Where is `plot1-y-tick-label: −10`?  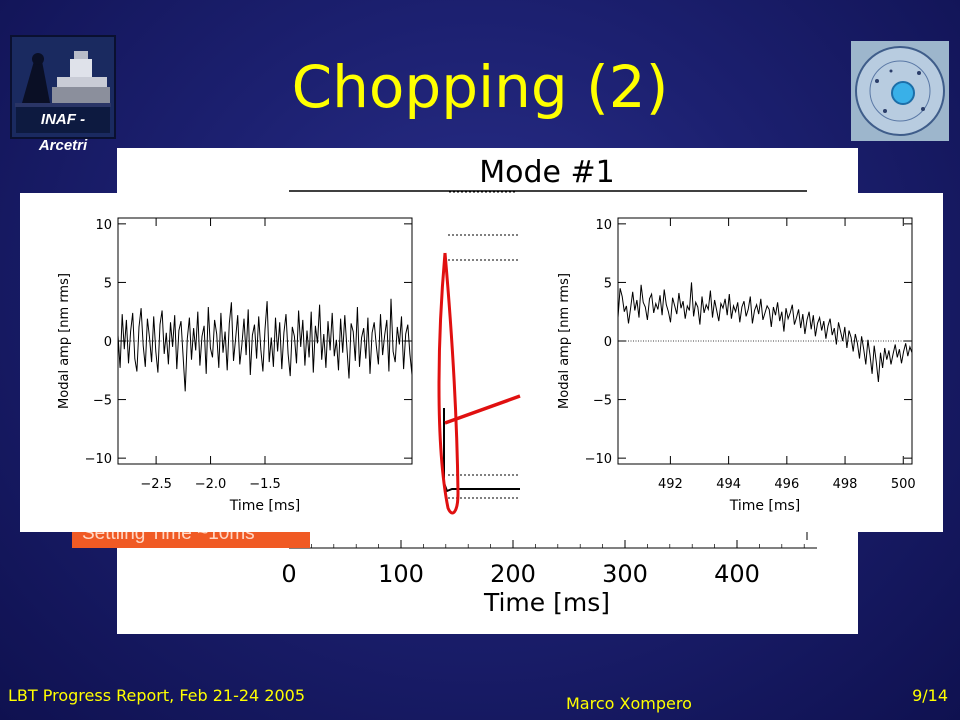
plot1-y-tick-label: −10 is located at coordinates (98, 459).